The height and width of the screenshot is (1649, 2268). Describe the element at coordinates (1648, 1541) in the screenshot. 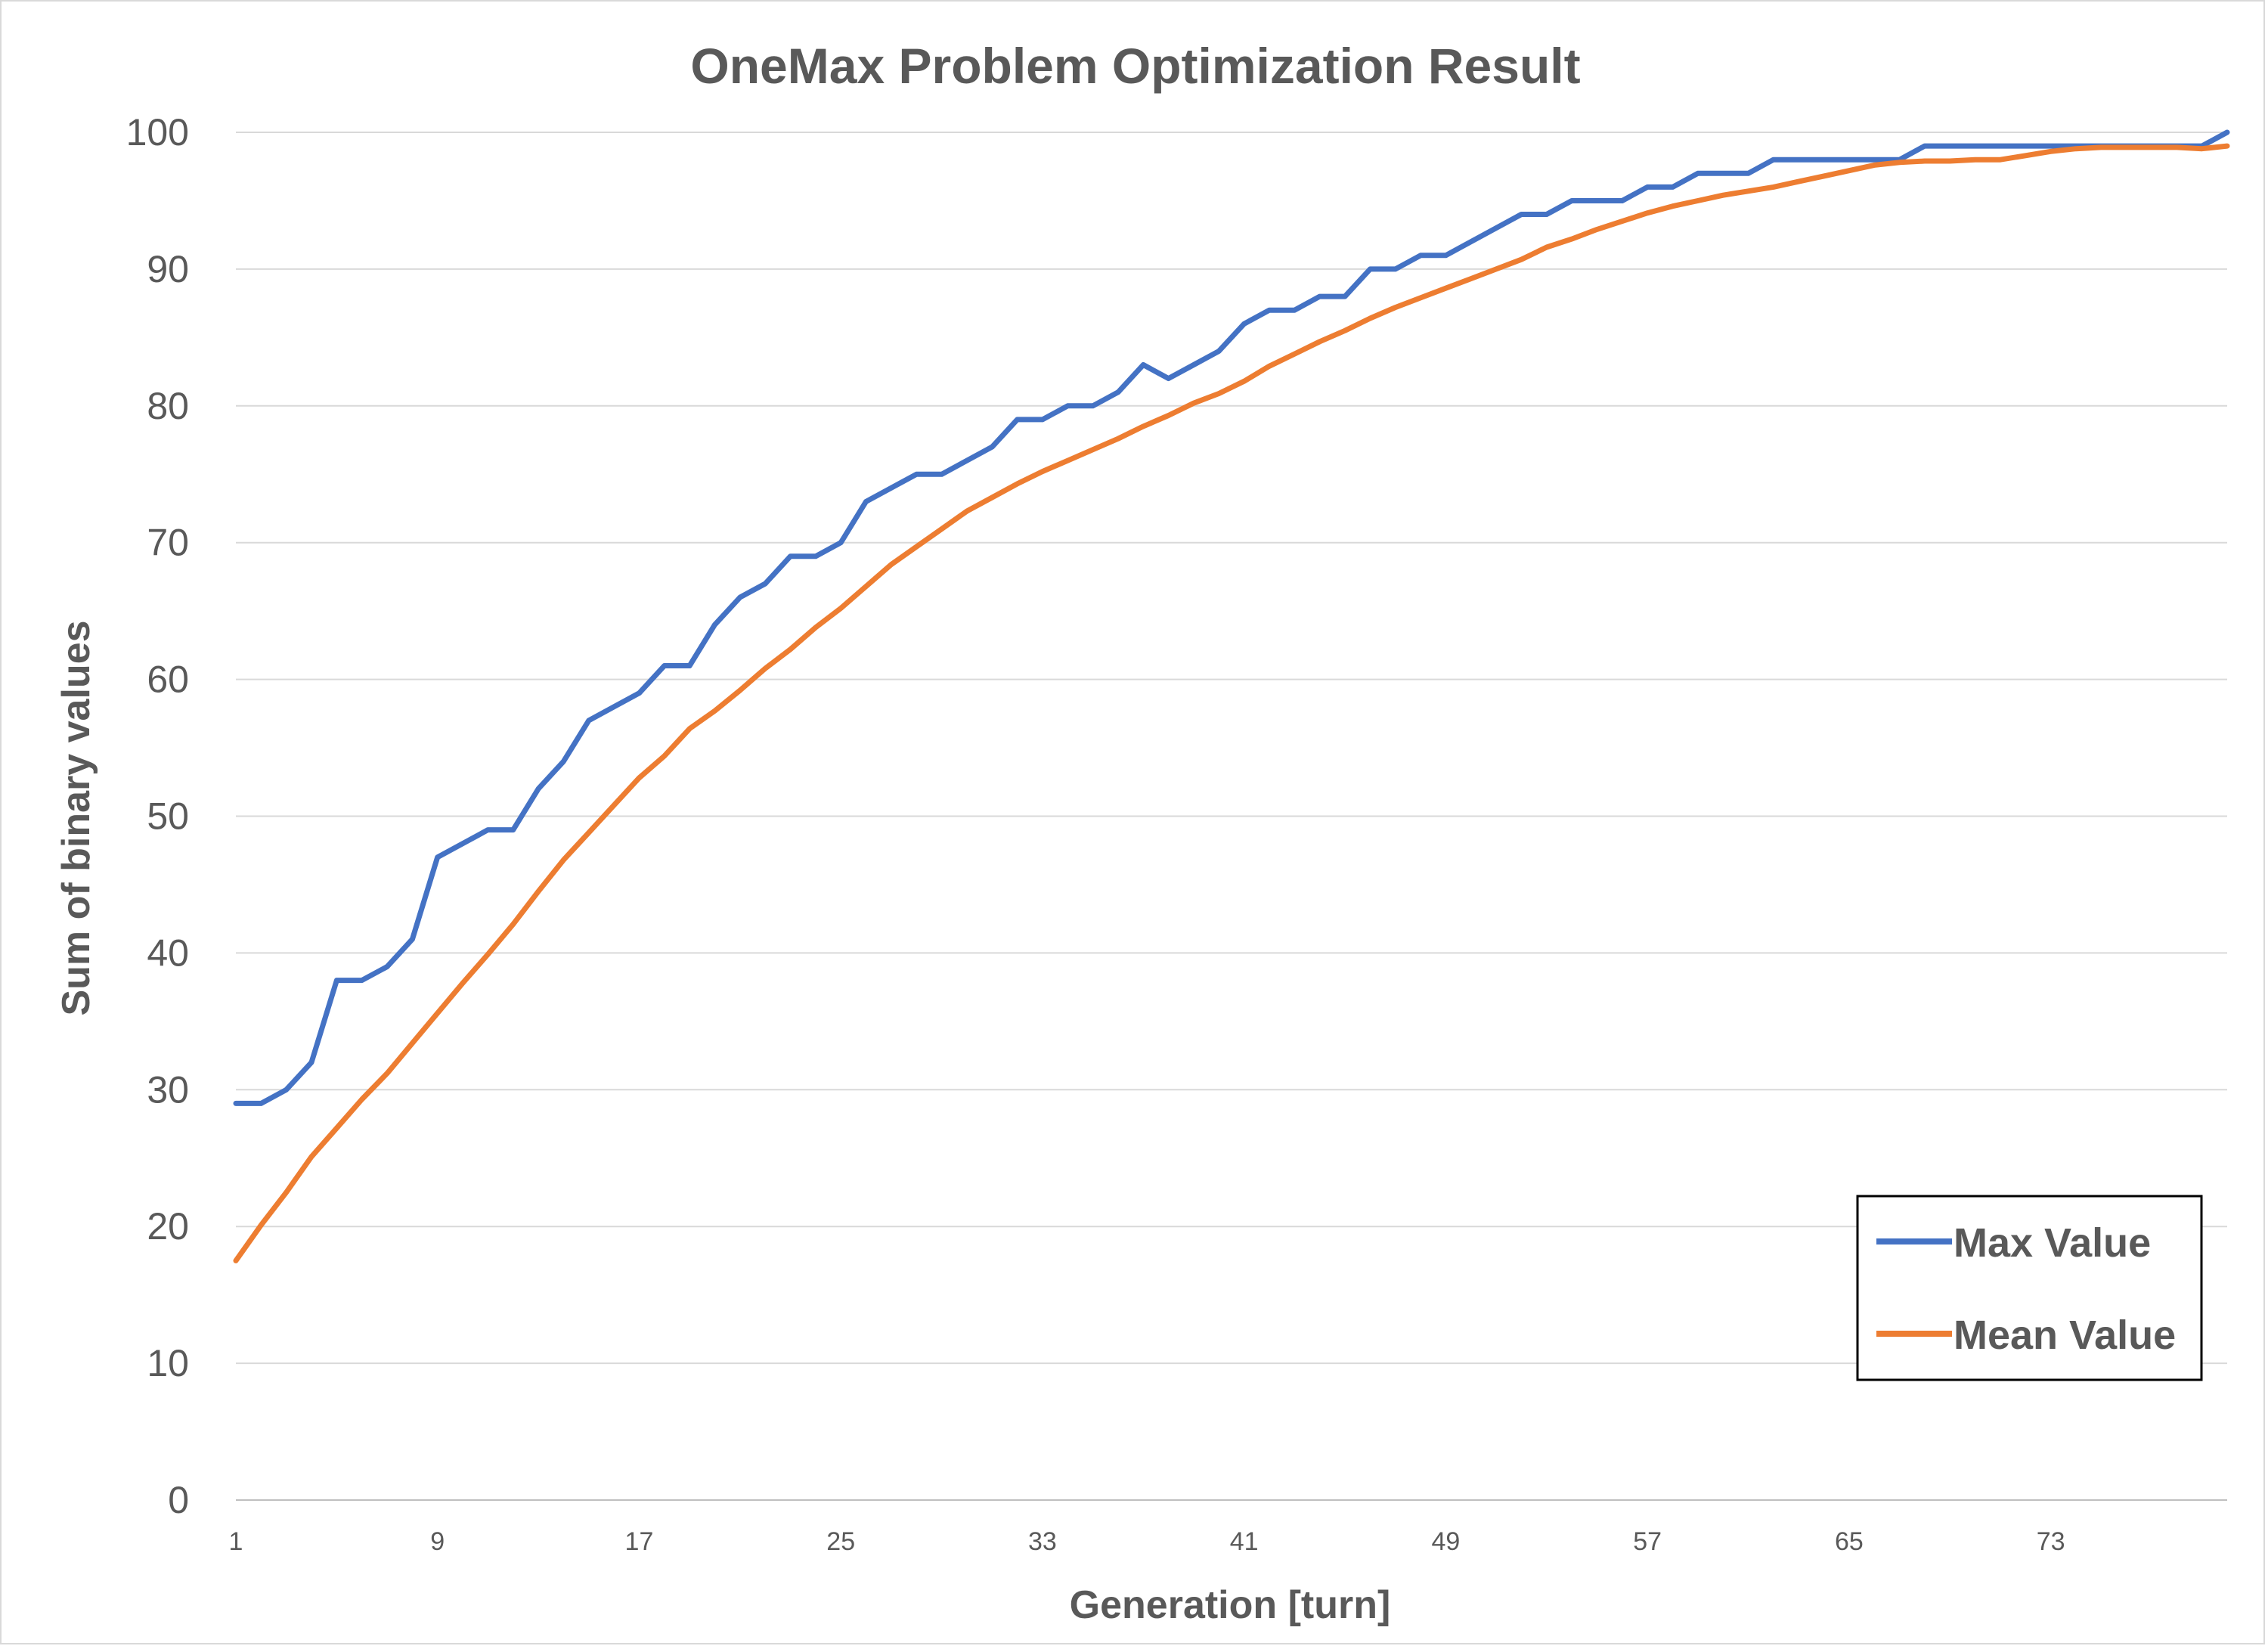

I see `x-tick-label: 57` at that location.